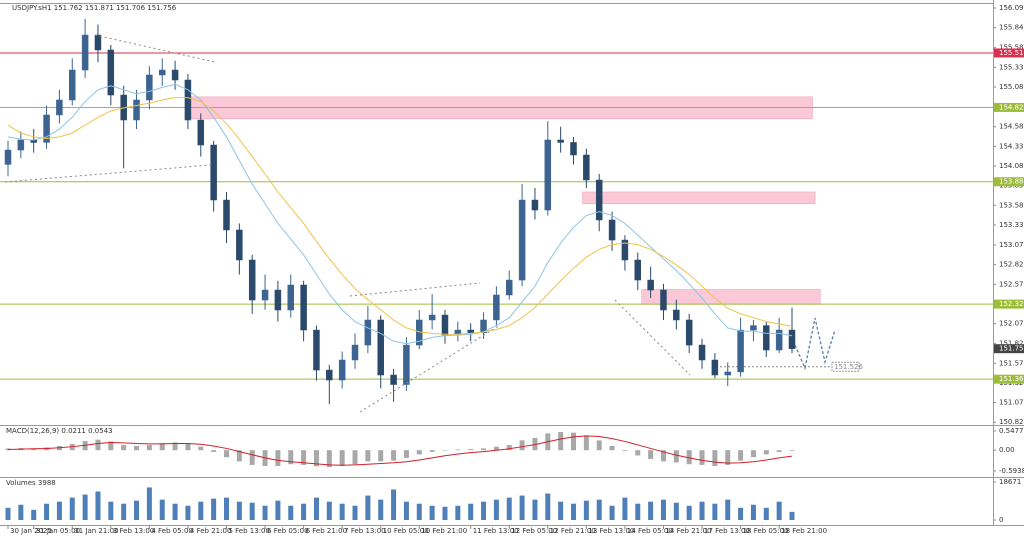 Image resolution: width=1024 pixels, height=537 pixels. I want to click on y-tick-label: 18671, so click(1010, 482).